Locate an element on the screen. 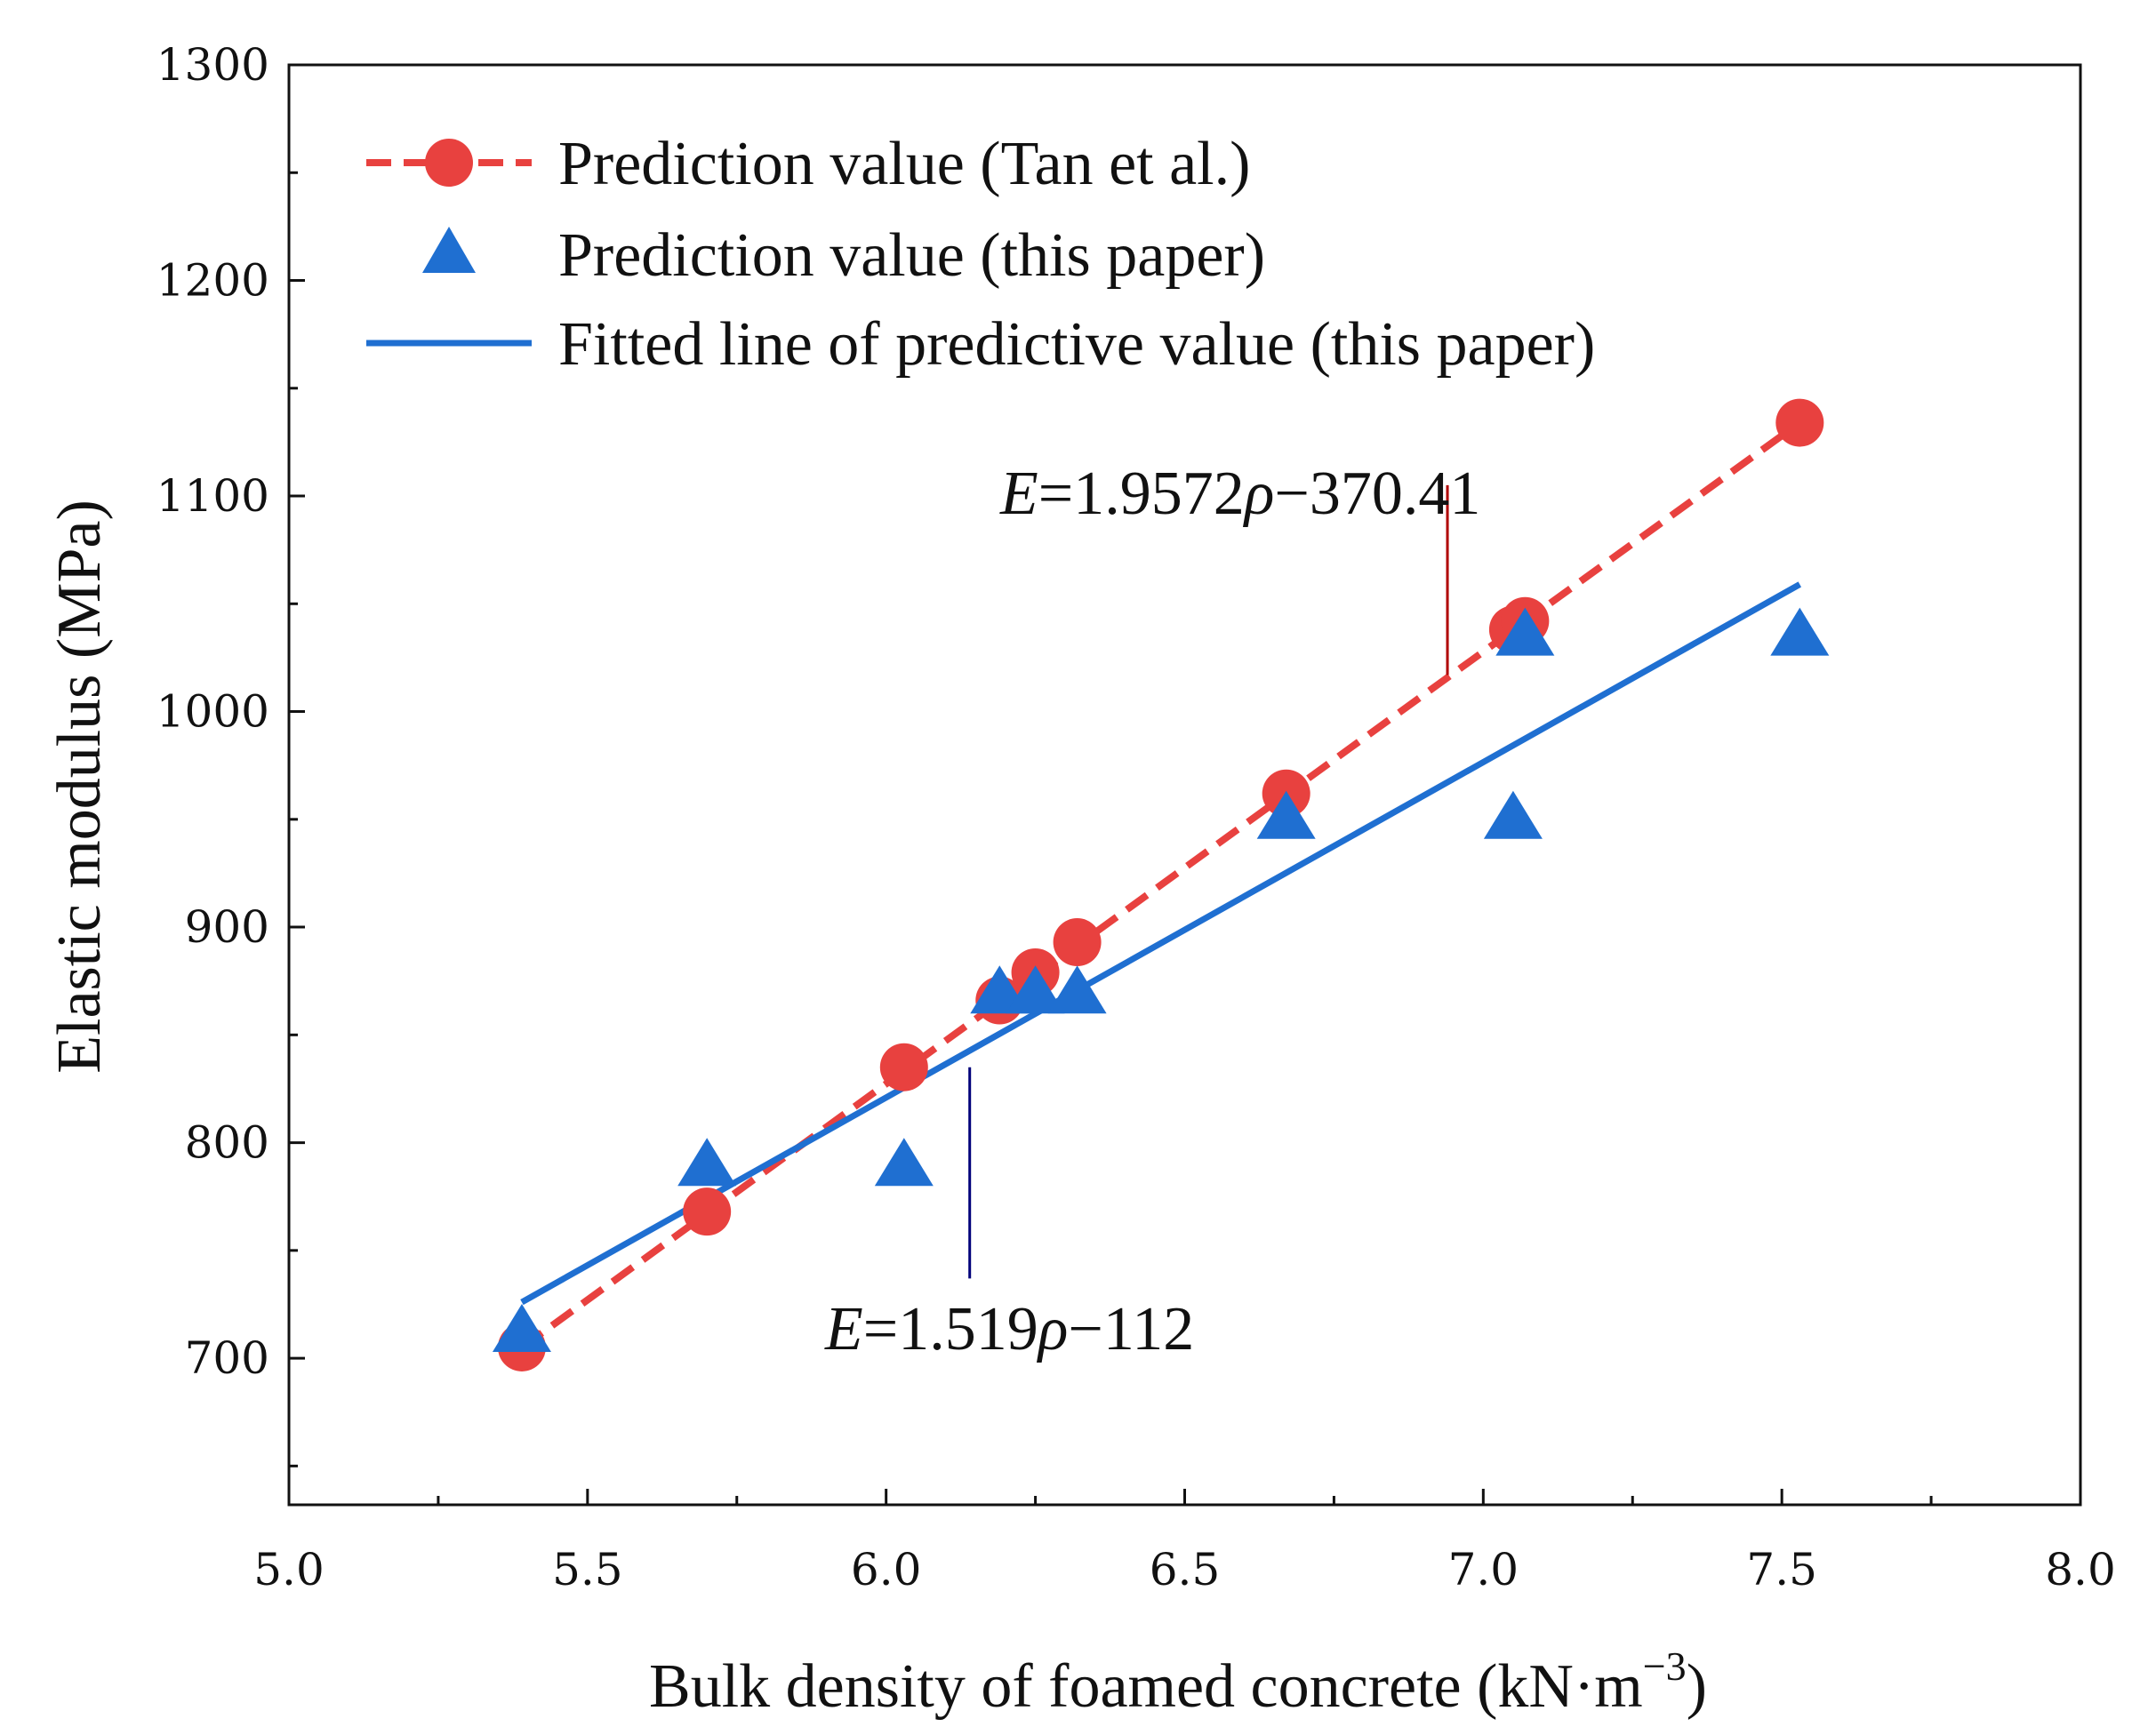  legend-label-this-paper: Prediction value (this paper) is located at coordinates (912, 255).